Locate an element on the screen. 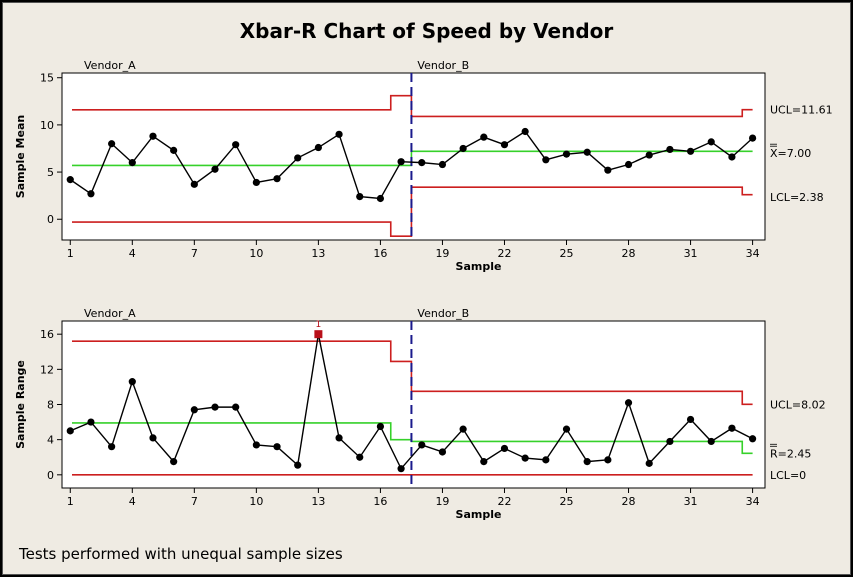 Image resolution: width=853 pixels, height=577 pixels. flag-label: 1 is located at coordinates (319, 325).